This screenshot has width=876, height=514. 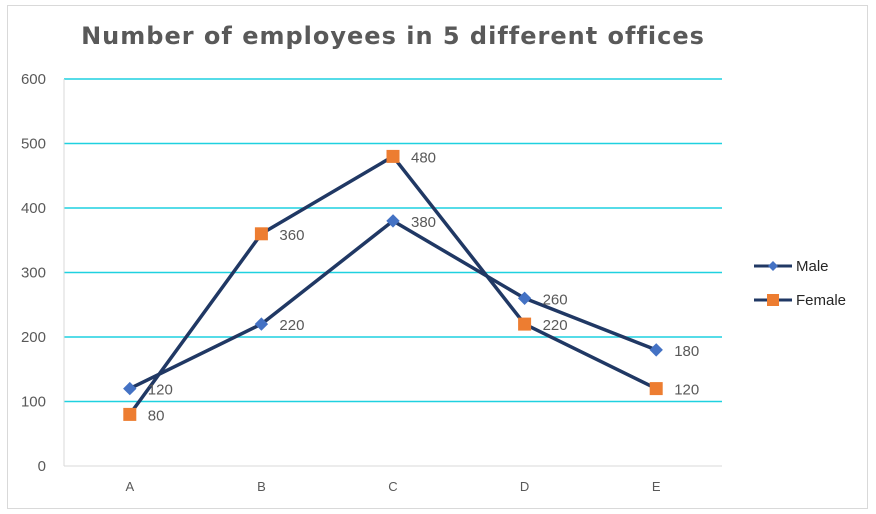 I want to click on y-tick-label: 300, so click(x=33, y=273).